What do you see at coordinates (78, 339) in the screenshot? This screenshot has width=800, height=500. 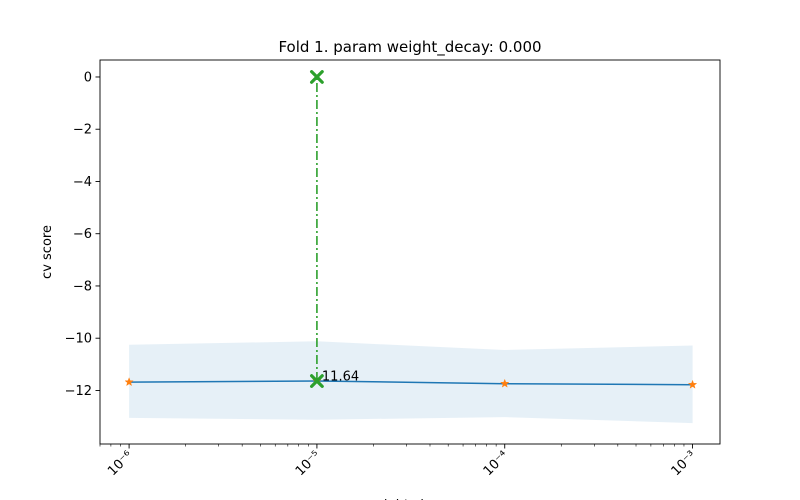 I see `y-tick-label: −10` at bounding box center [78, 339].